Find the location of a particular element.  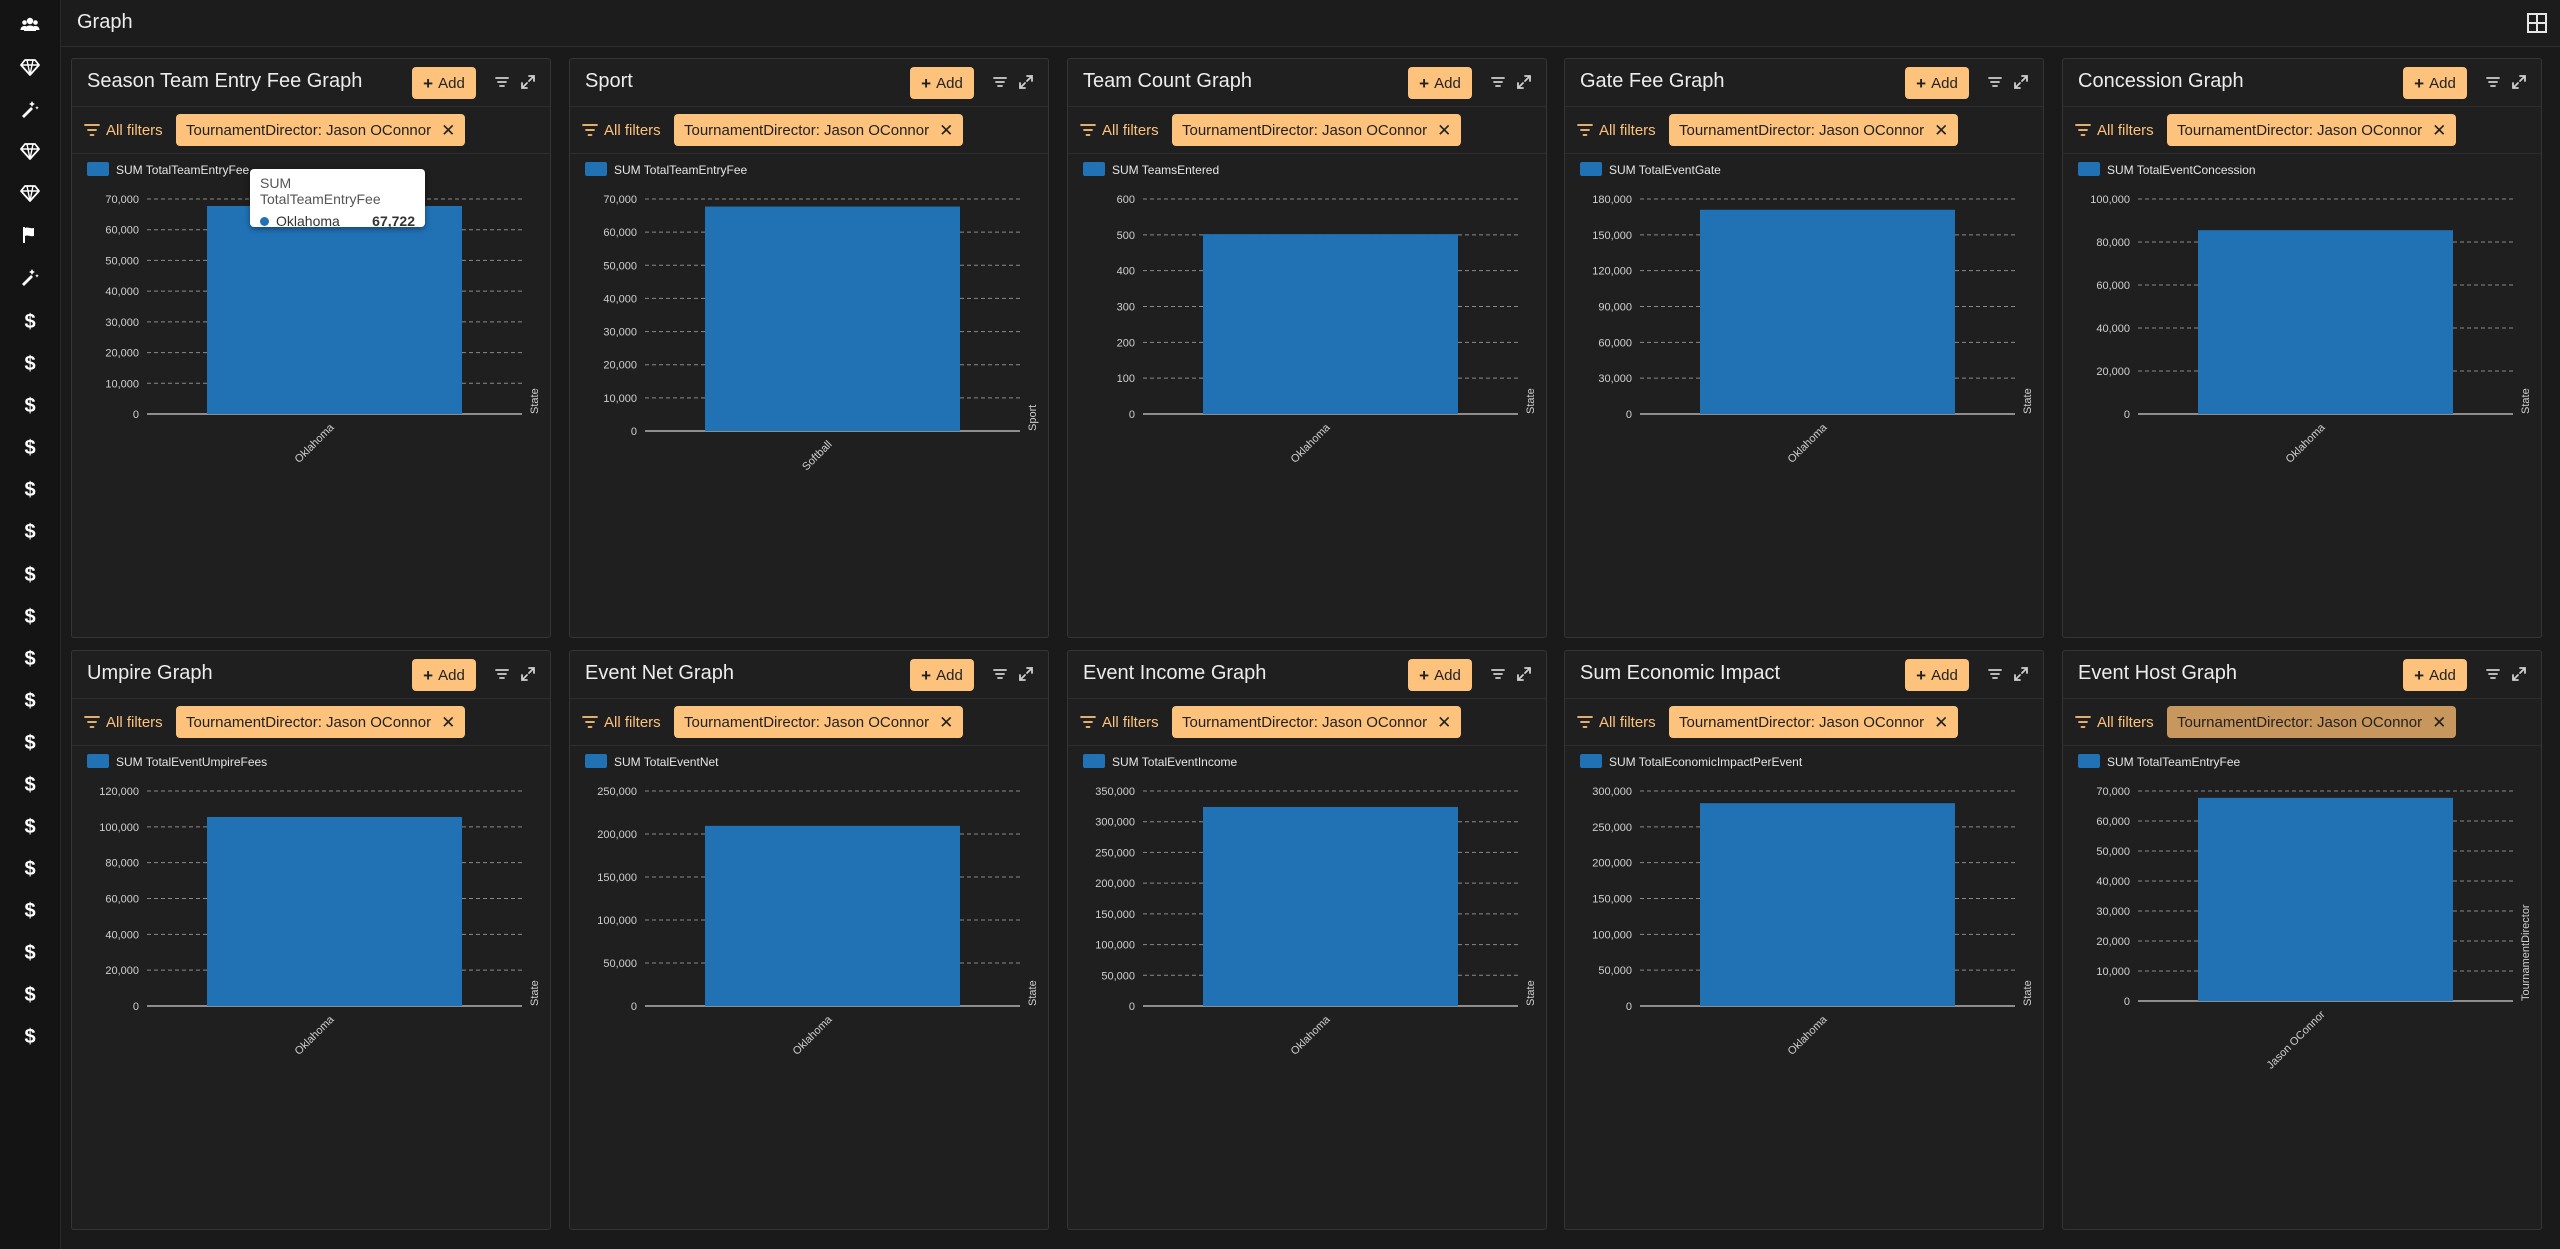

flag-icon is located at coordinates (30, 235).